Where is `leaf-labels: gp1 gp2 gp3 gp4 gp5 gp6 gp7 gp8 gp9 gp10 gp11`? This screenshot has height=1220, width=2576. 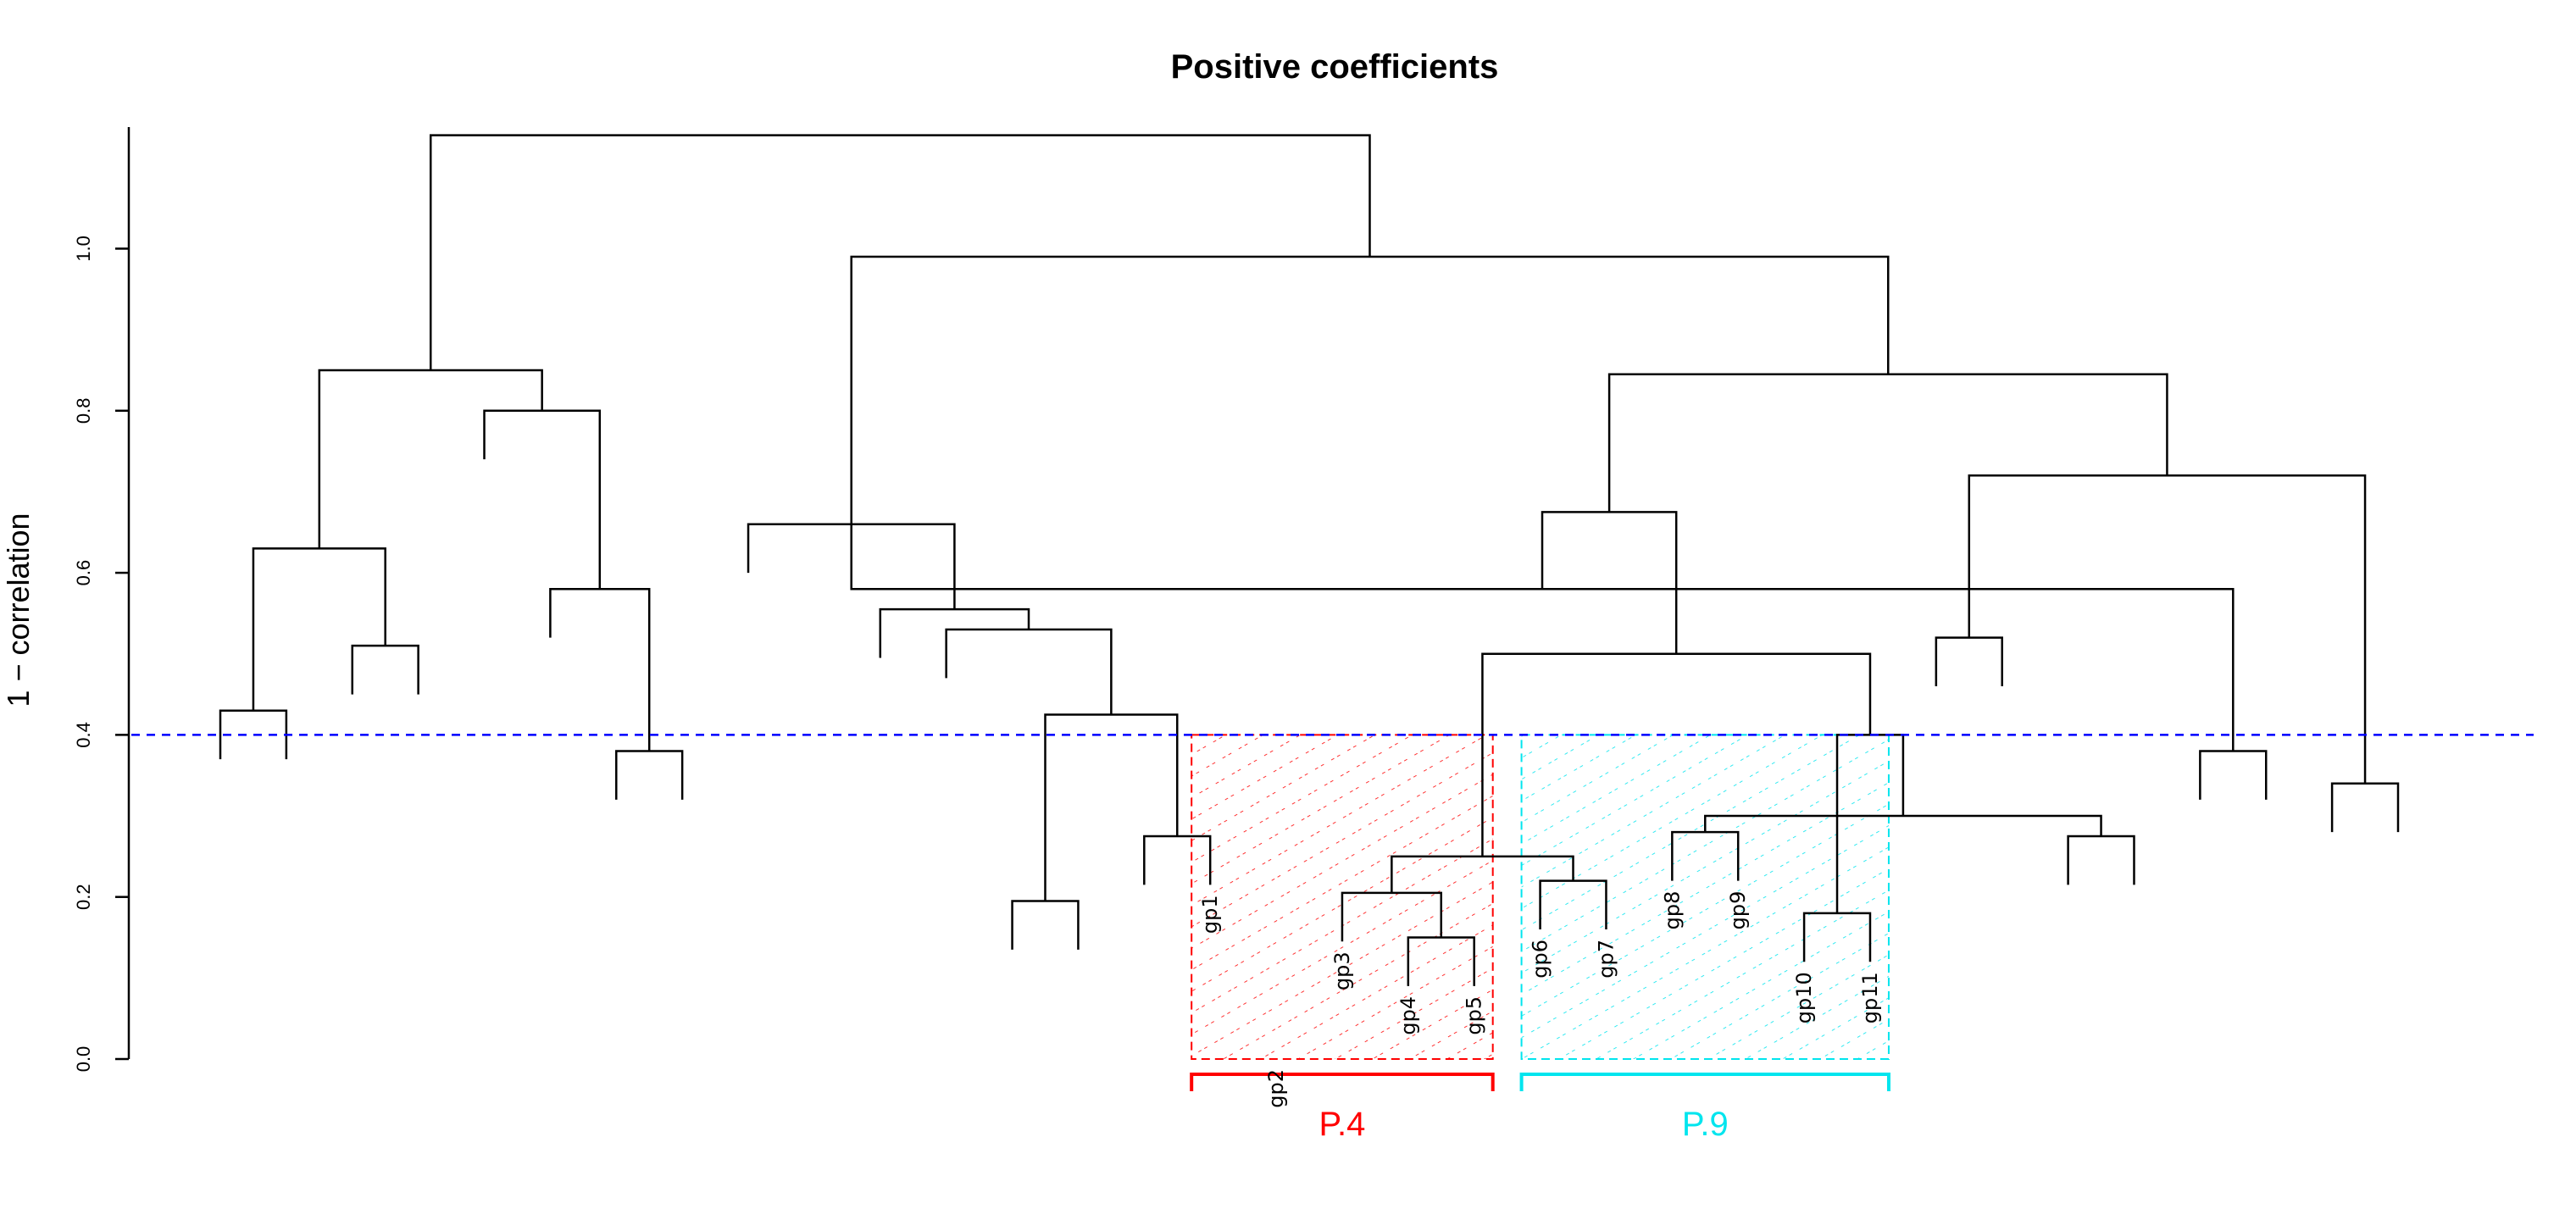
leaf-labels: gp1 gp2 gp3 gp4 gp5 gp6 gp7 gp8 gp9 gp10 gp11 is located at coordinates (1540, 999).